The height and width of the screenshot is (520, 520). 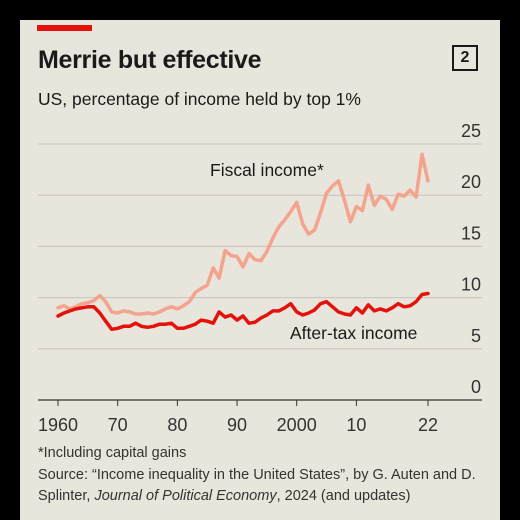 What do you see at coordinates (471, 233) in the screenshot?
I see `y-tick-label-15: 15` at bounding box center [471, 233].